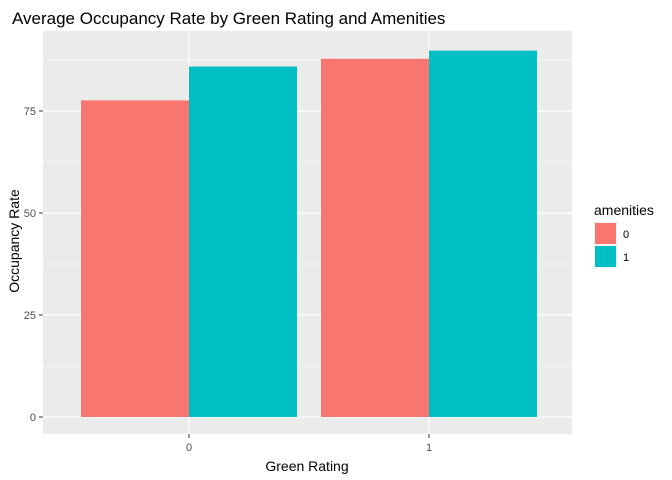  What do you see at coordinates (30, 112) in the screenshot?
I see `y-tick-label: 75` at bounding box center [30, 112].